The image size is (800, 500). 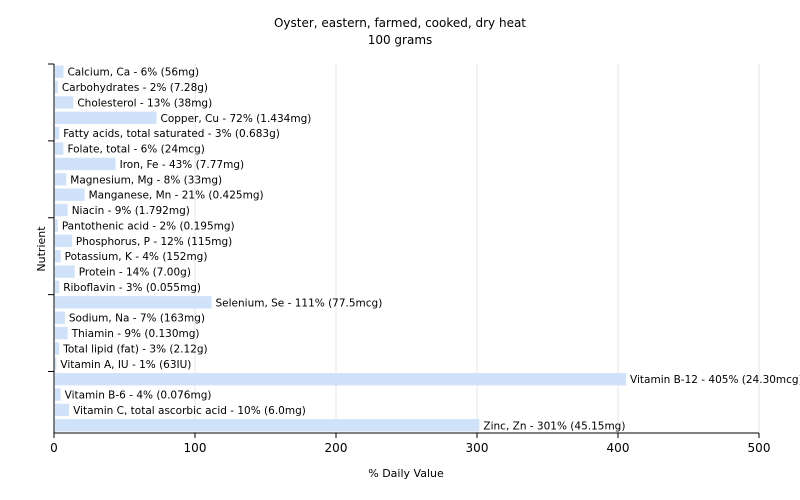 I want to click on x-tick-label: 400, so click(x=618, y=448).